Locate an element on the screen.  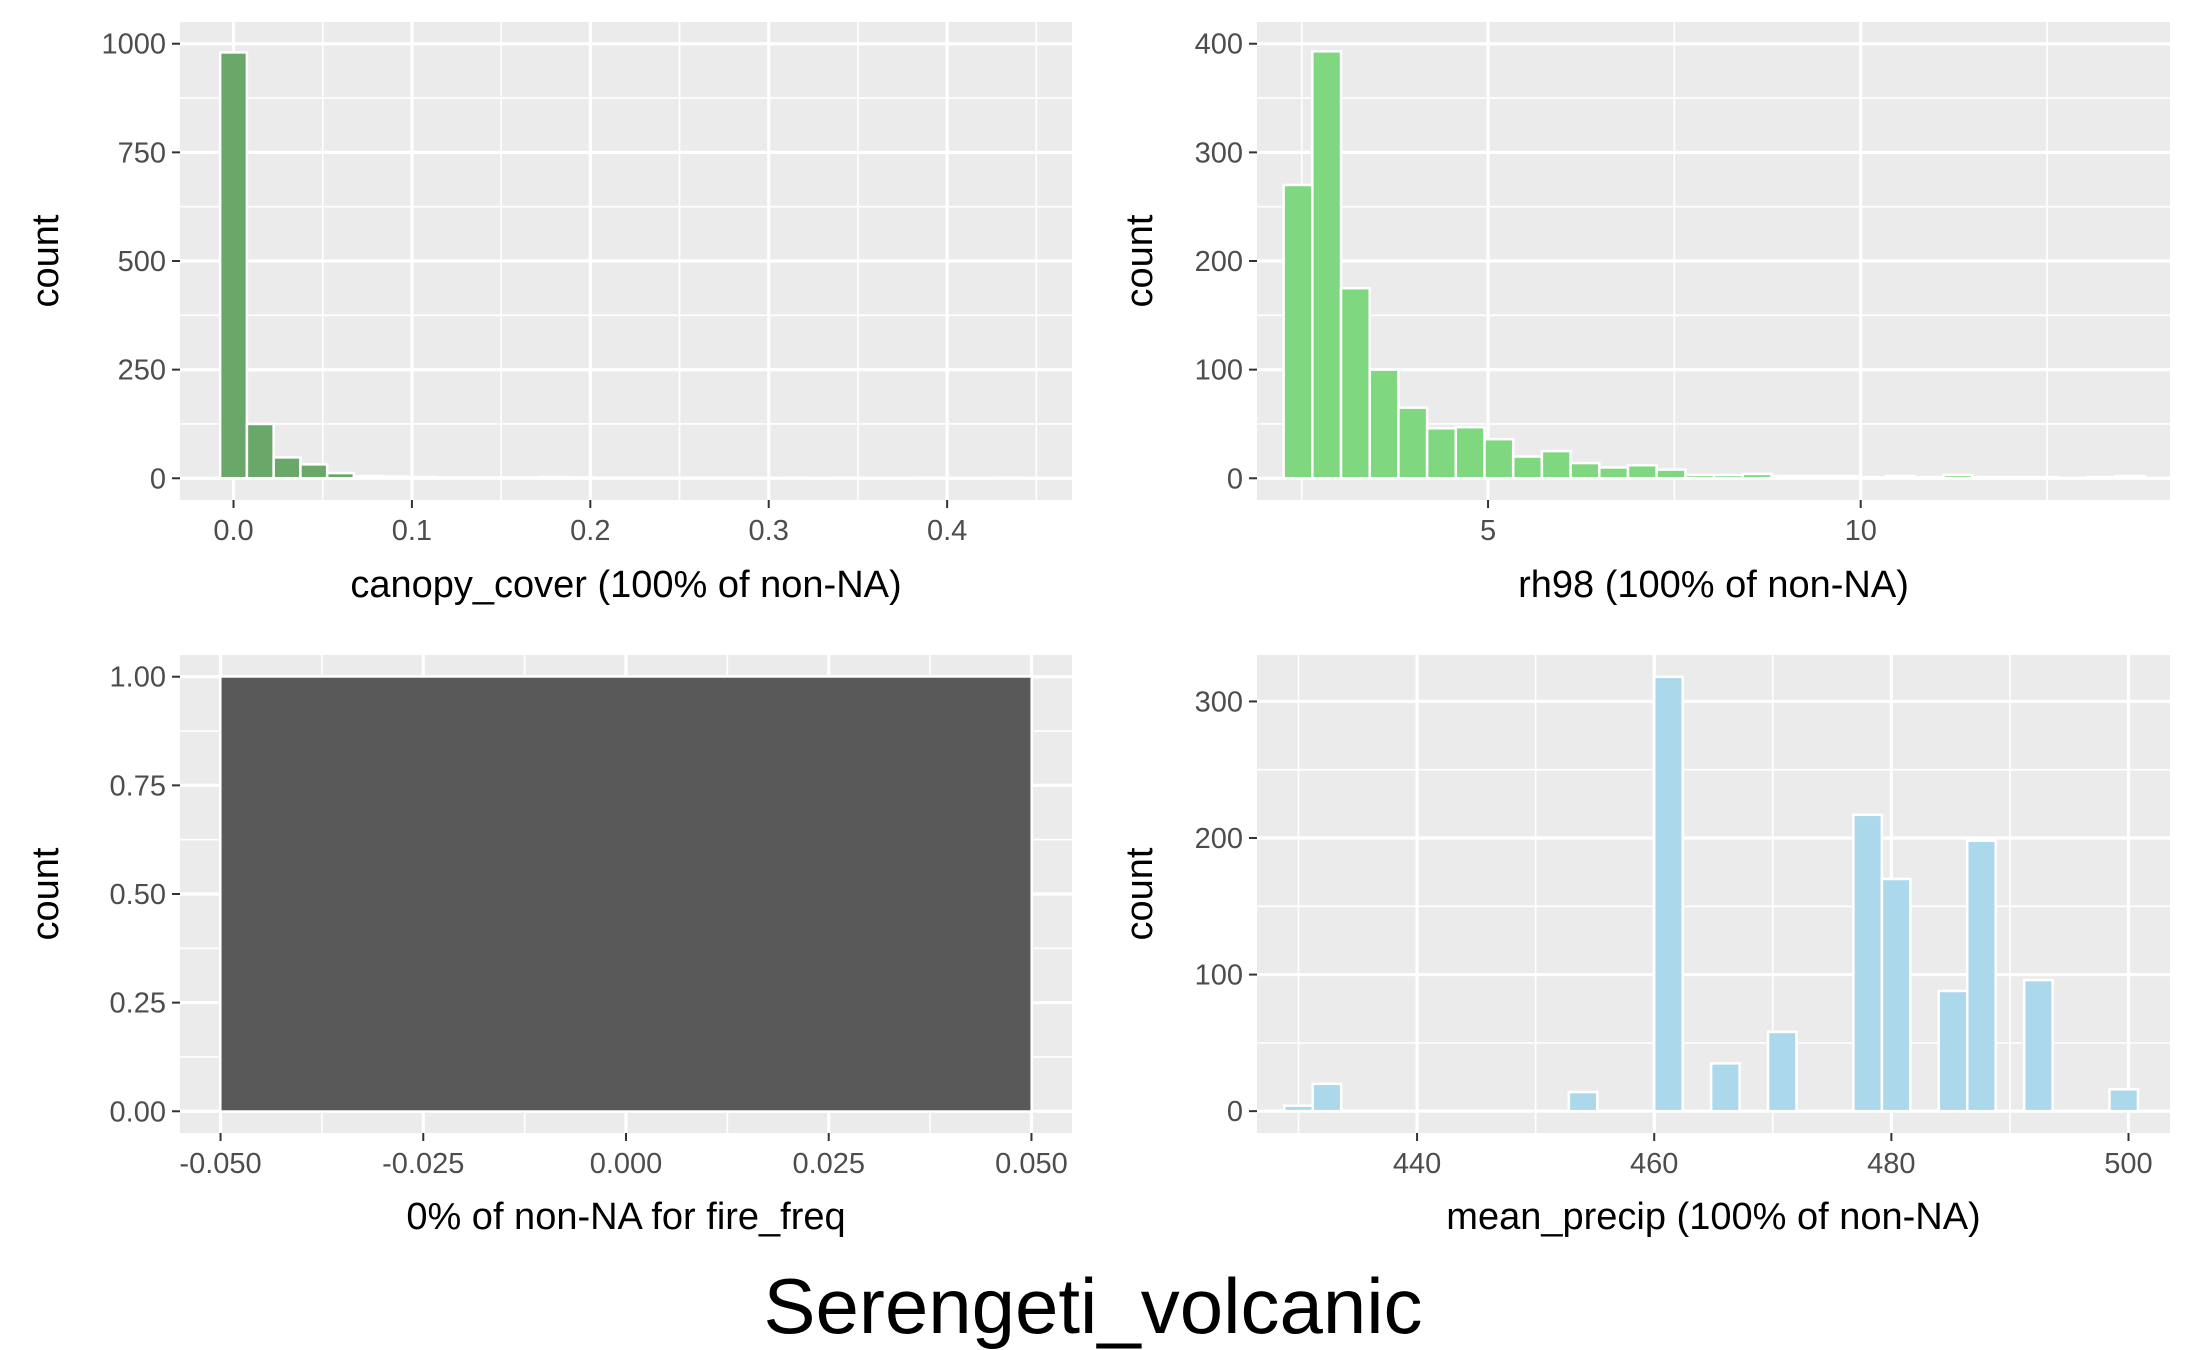
panel-background is located at coordinates (1713, 894).